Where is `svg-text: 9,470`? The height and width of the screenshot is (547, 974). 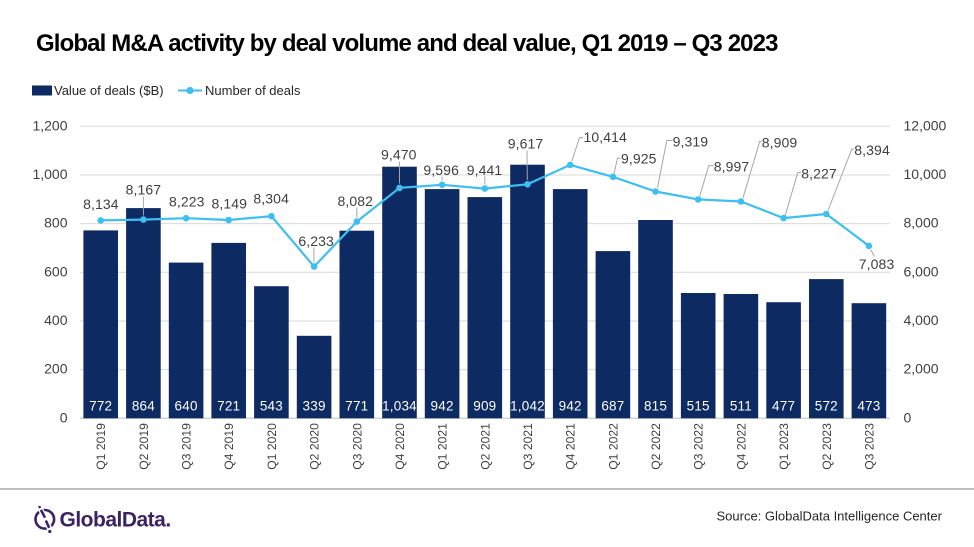 svg-text: 9,470 is located at coordinates (399, 155).